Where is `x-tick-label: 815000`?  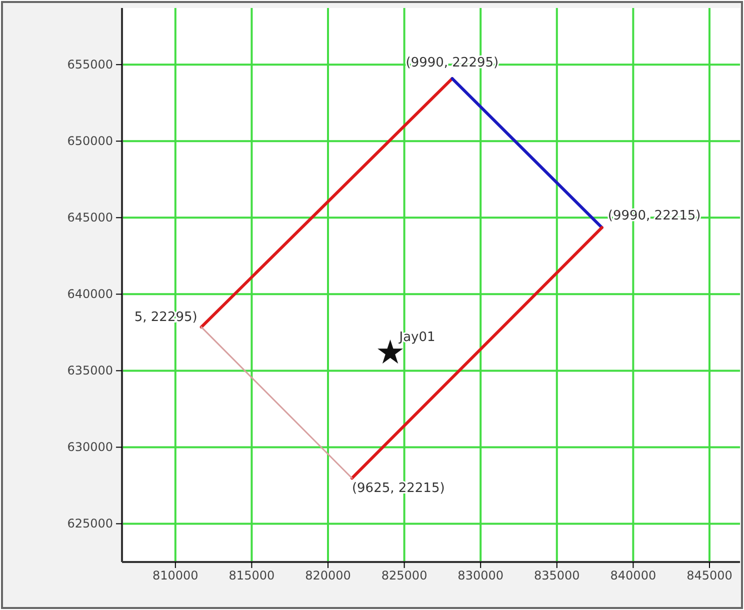
x-tick-label: 815000 is located at coordinates (251, 575).